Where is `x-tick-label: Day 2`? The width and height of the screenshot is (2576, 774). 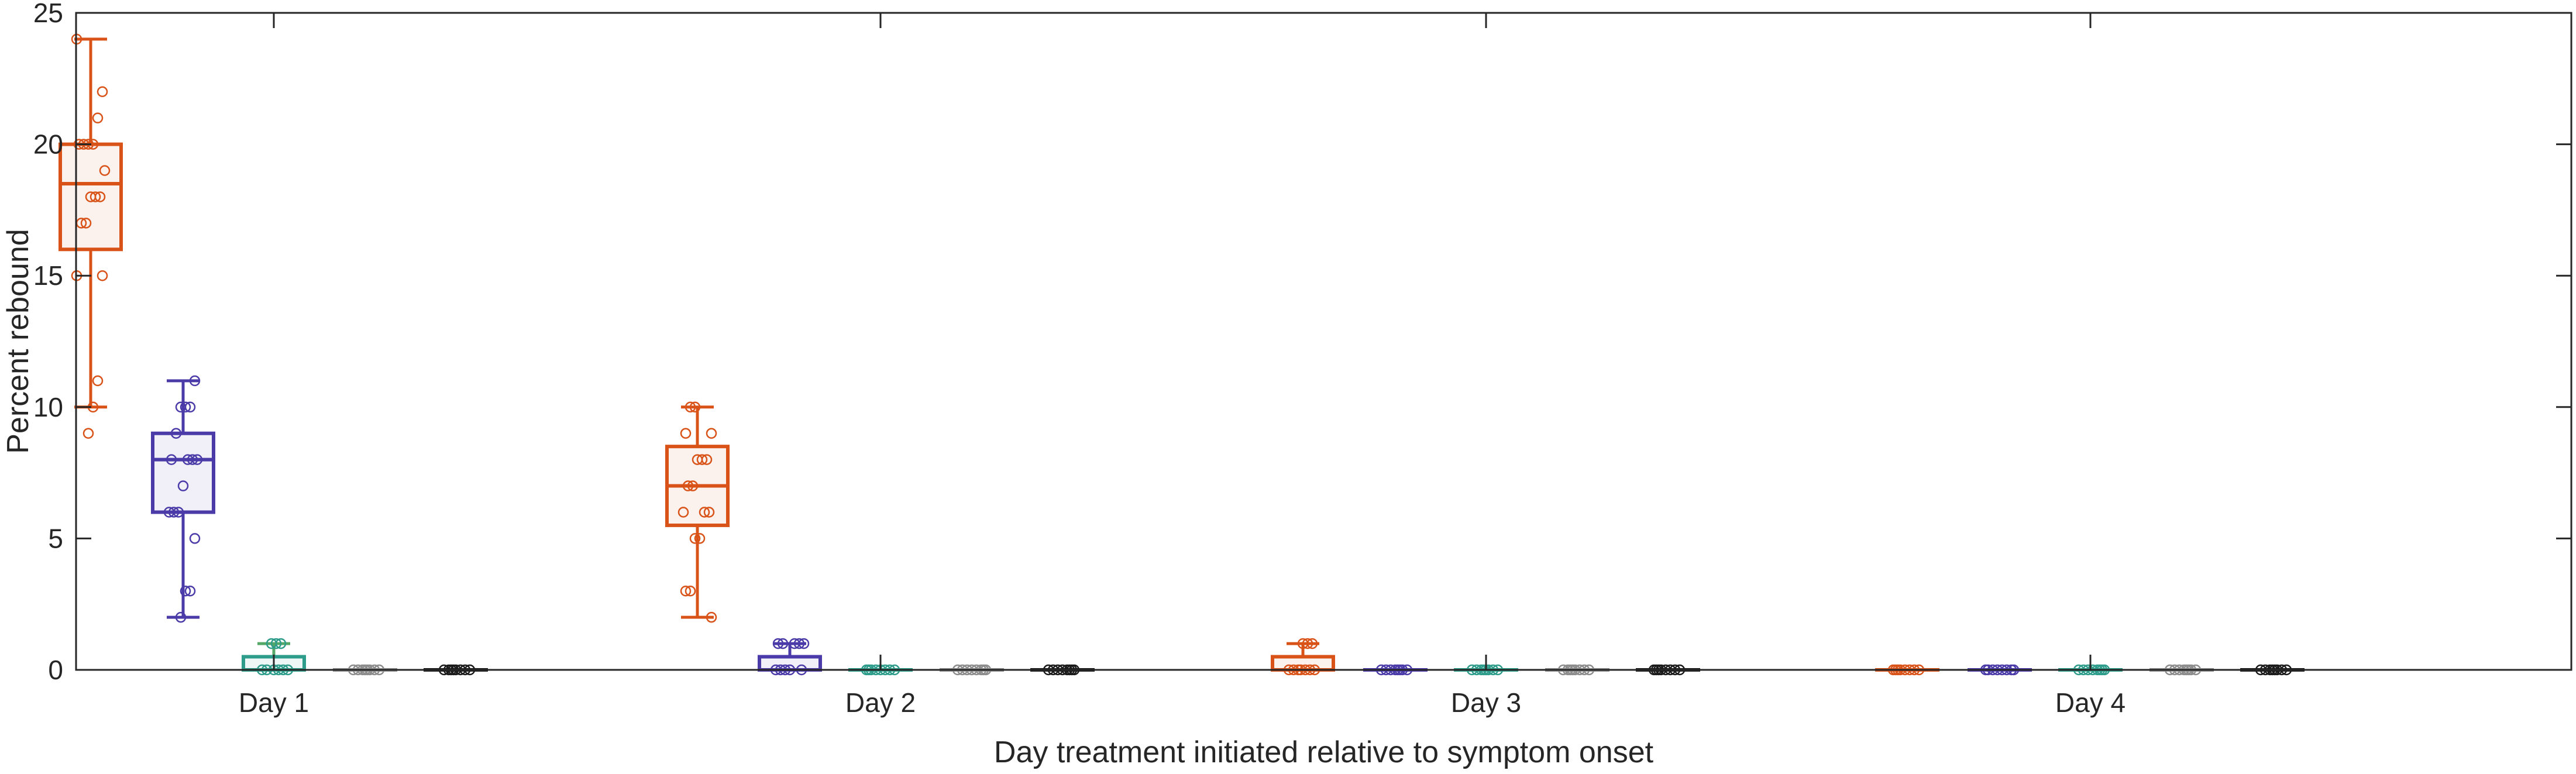
x-tick-label: Day 2 is located at coordinates (881, 702).